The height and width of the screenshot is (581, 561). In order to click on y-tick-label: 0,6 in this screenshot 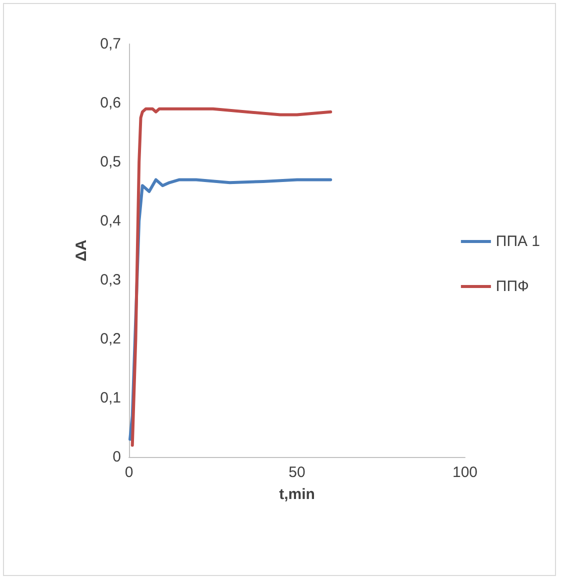, I will do `click(110, 103)`.